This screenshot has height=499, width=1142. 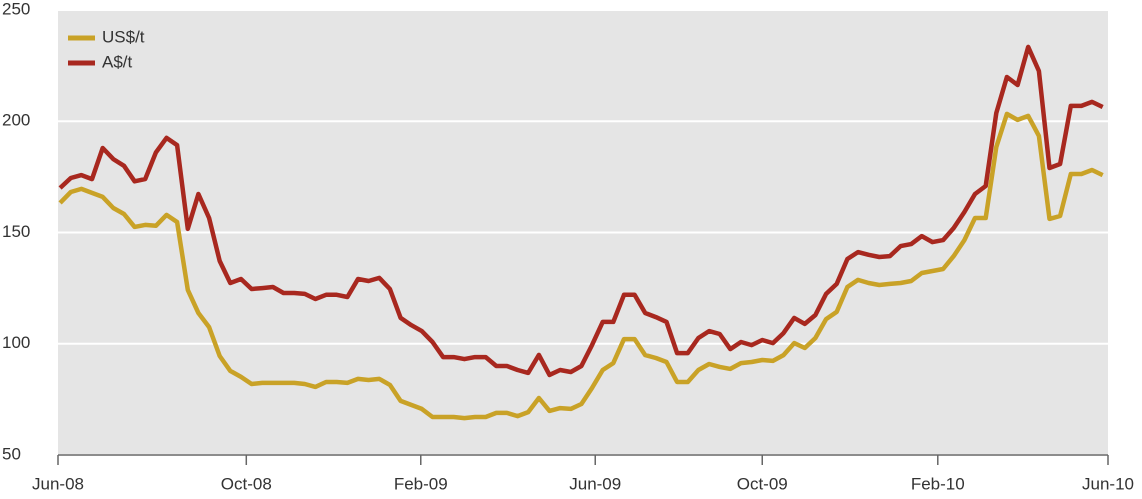 What do you see at coordinates (16, 231) in the screenshot?
I see `y-tick-label: 150` at bounding box center [16, 231].